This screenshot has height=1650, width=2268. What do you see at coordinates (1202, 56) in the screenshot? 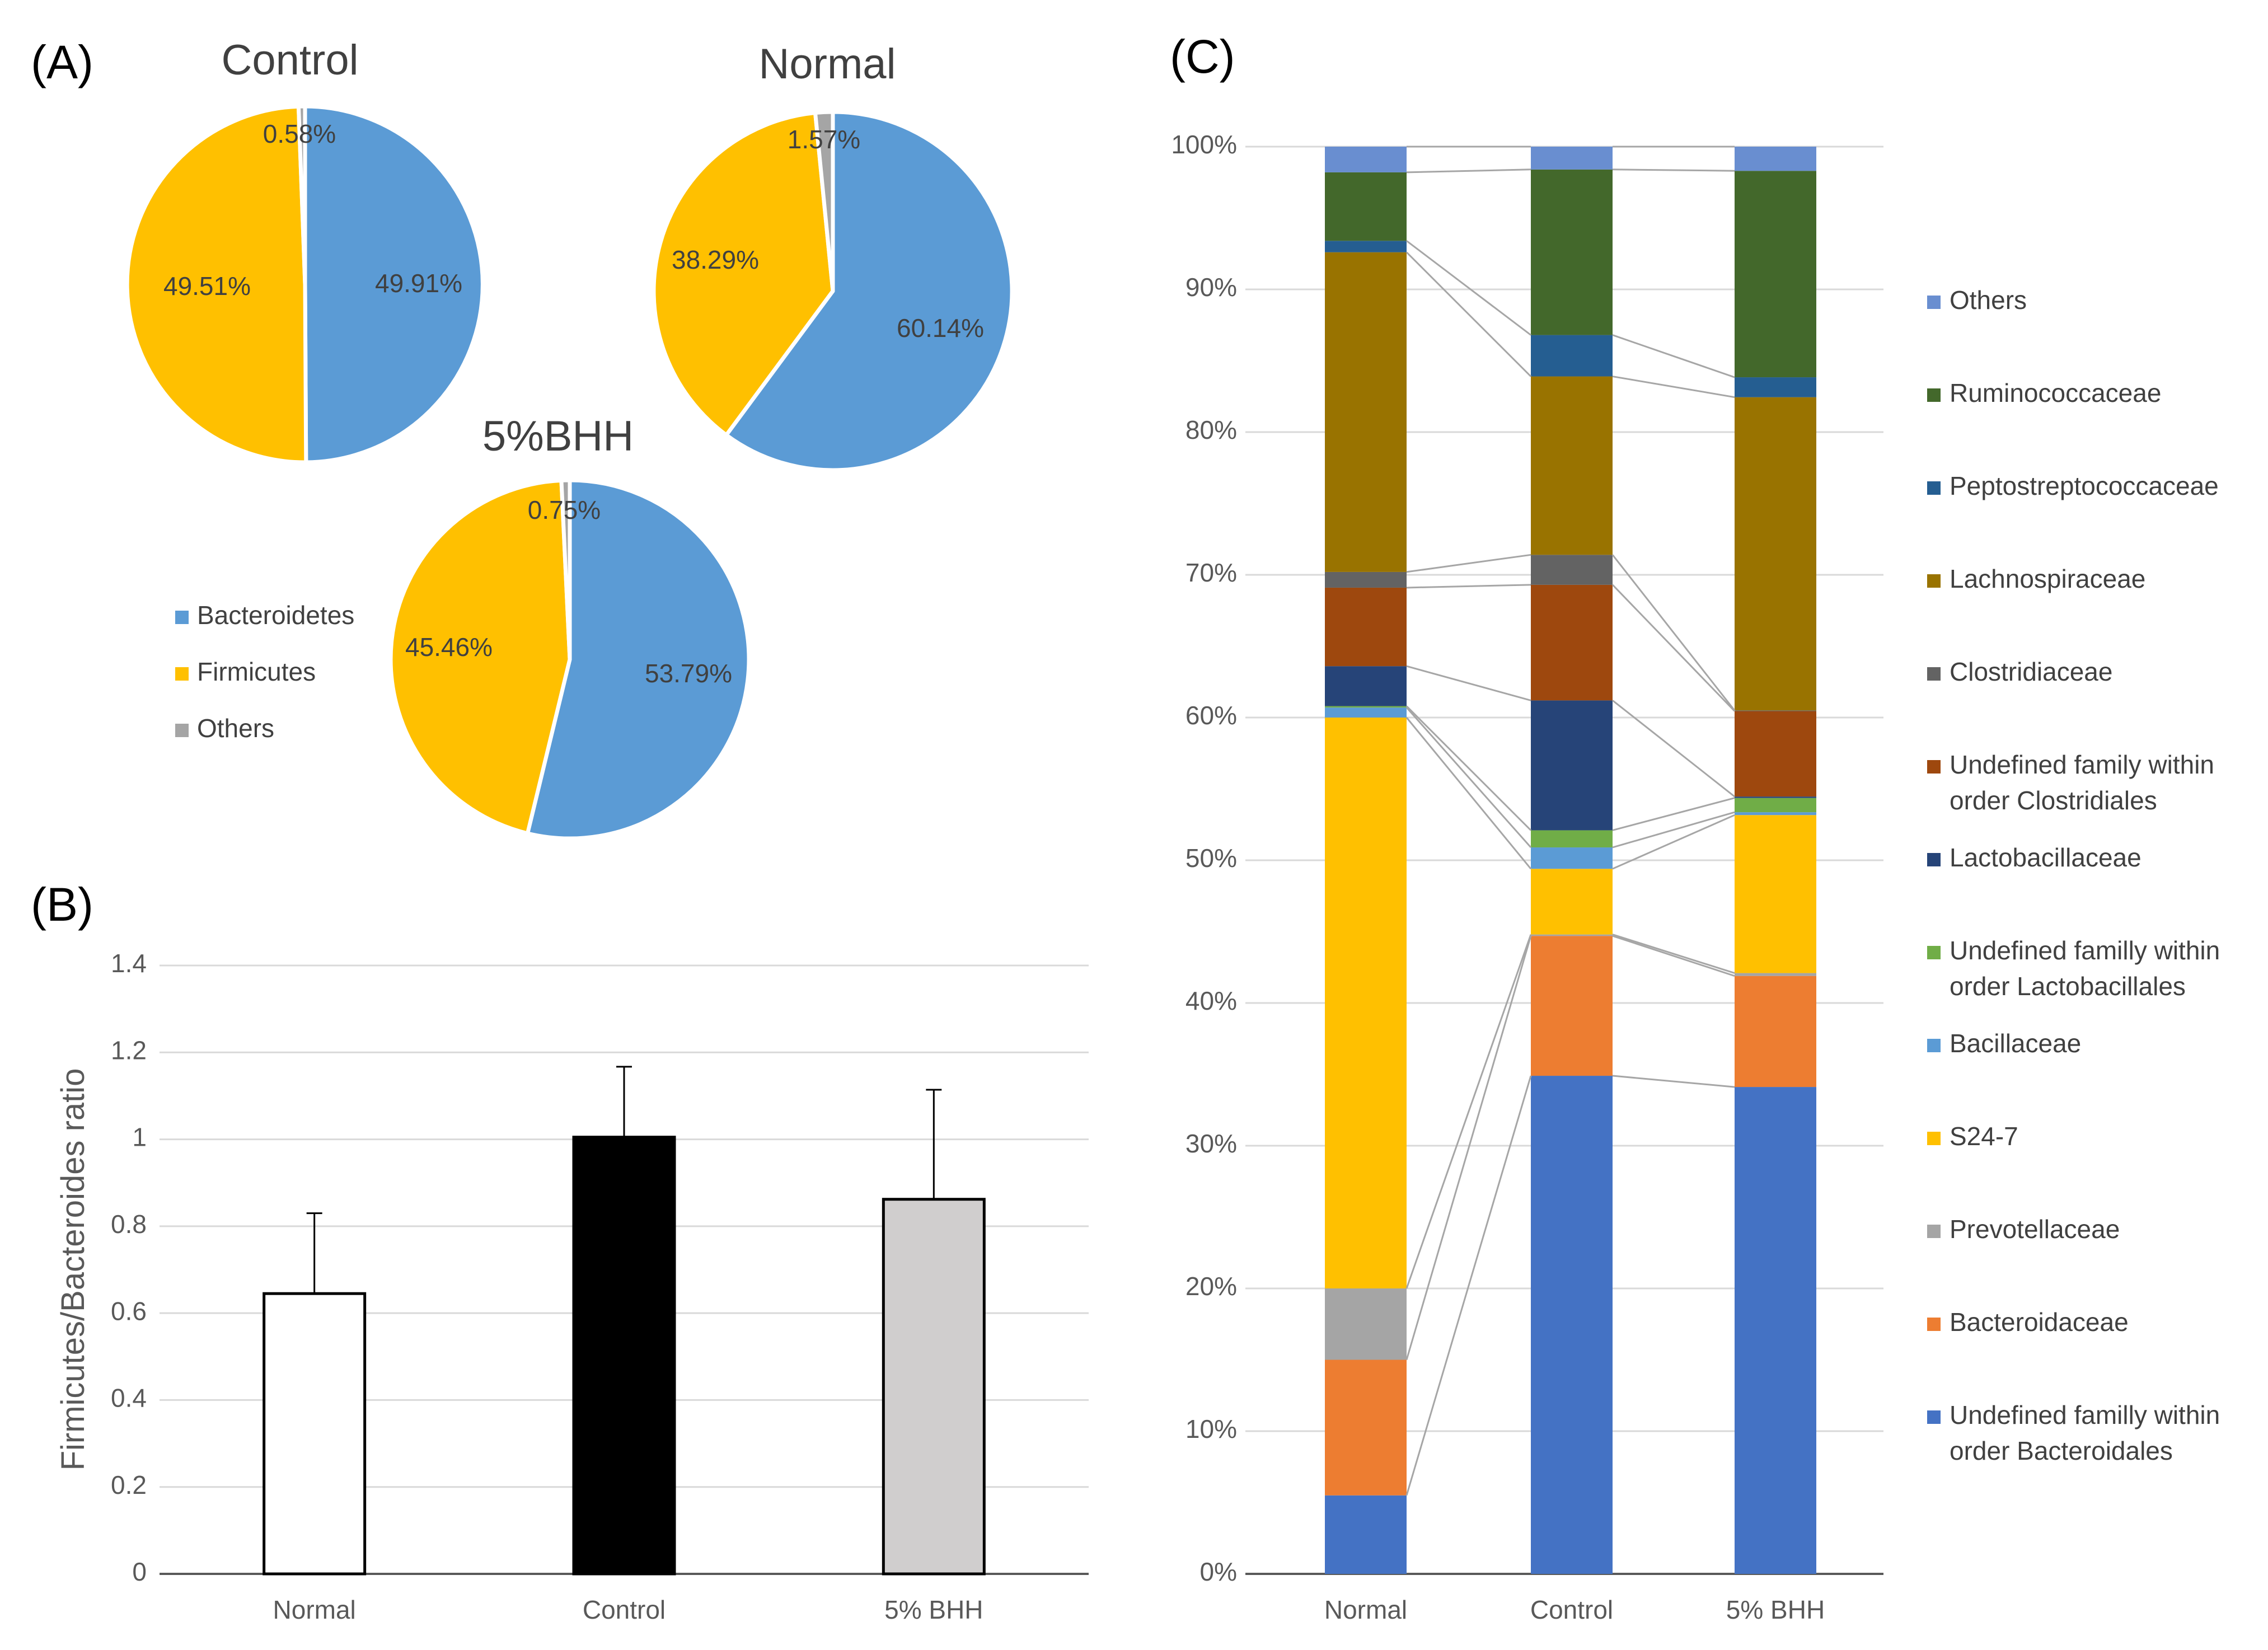
I see `panel-c-label: (C)` at bounding box center [1202, 56].